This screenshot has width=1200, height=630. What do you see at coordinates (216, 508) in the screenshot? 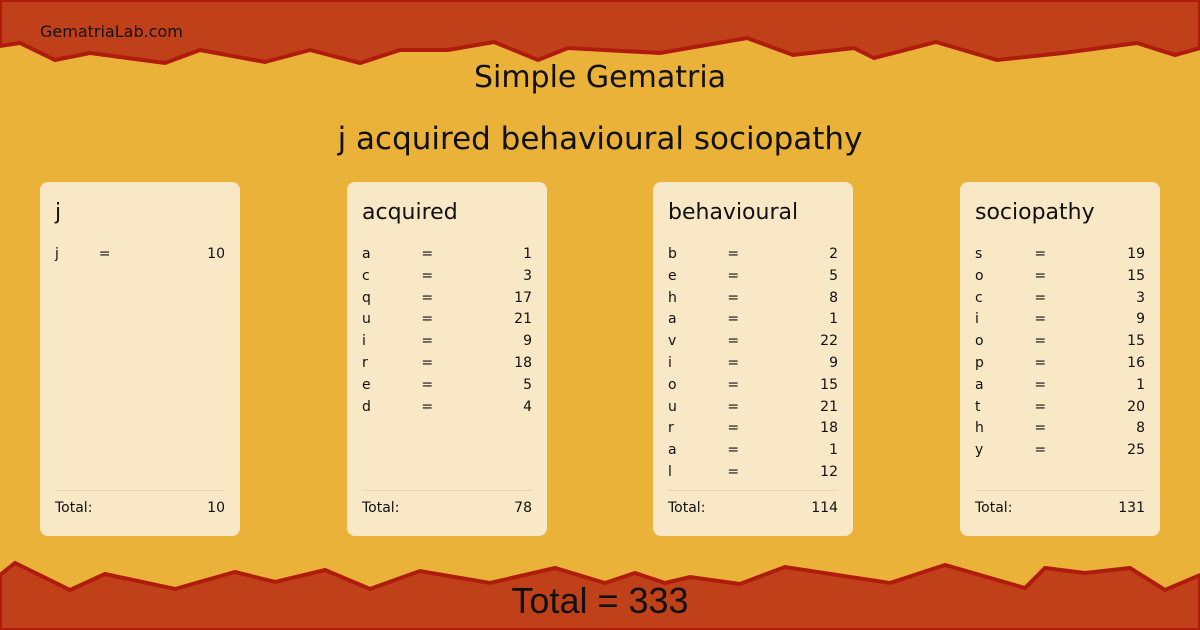
I see `total-value: 10` at bounding box center [216, 508].